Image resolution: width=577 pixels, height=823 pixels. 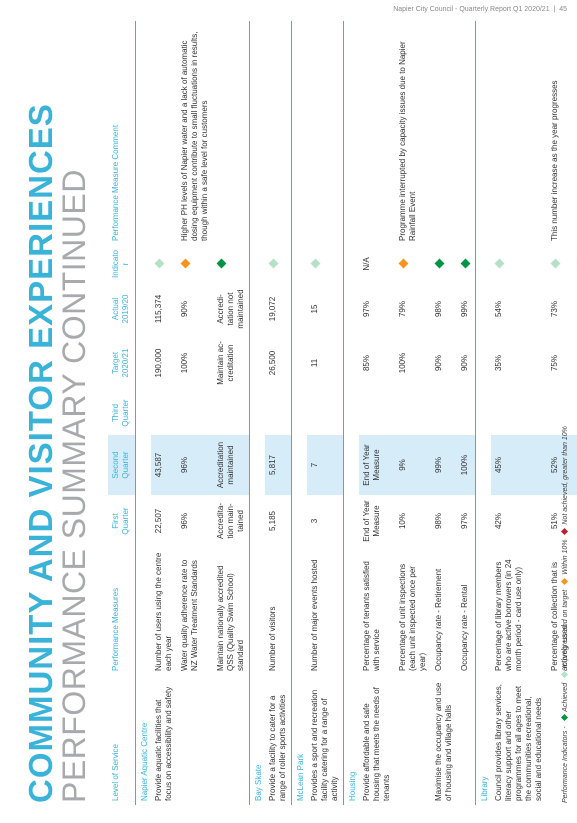 What do you see at coordinates (575, 521) in the screenshot?
I see `first-quarter-cell: 120` at bounding box center [575, 521].